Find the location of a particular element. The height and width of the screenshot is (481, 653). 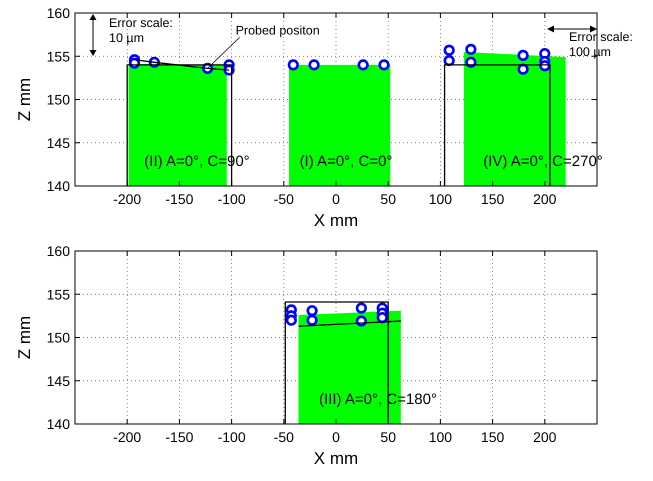

annotation: Probed positon is located at coordinates (278, 30).